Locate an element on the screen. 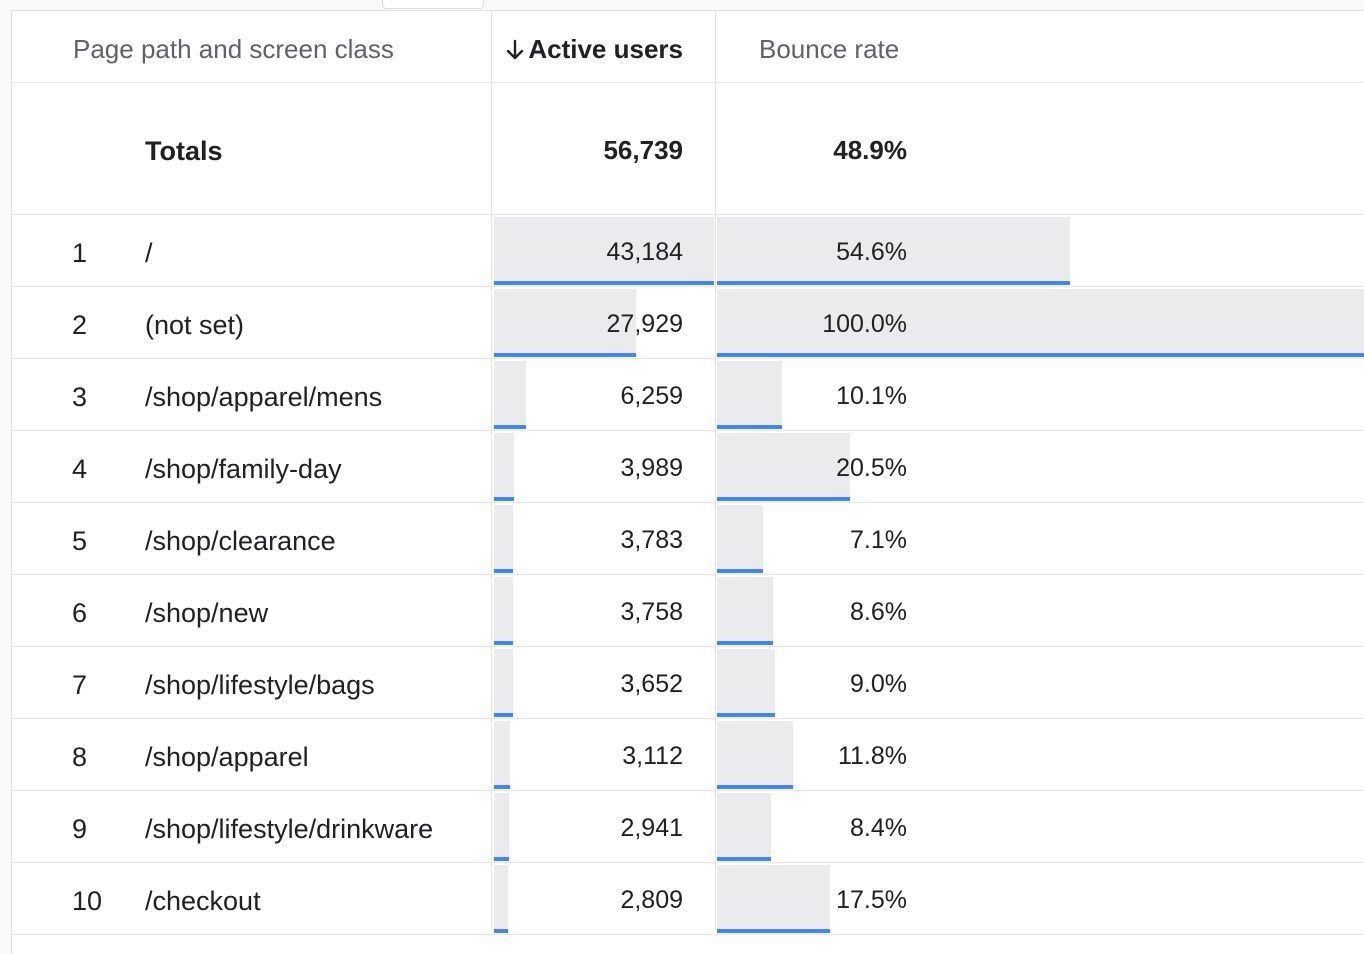  header-bounce-rate: Bounce rate is located at coordinates (829, 49).